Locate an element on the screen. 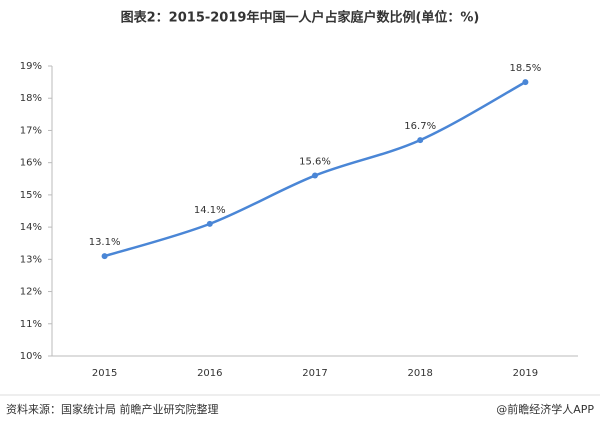  y-tick-label: 14% is located at coordinates (31, 227).